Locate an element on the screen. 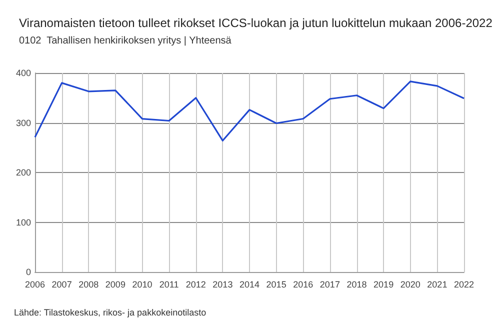 The width and height of the screenshot is (500, 333). x-tick-label: 2013 is located at coordinates (222, 285).